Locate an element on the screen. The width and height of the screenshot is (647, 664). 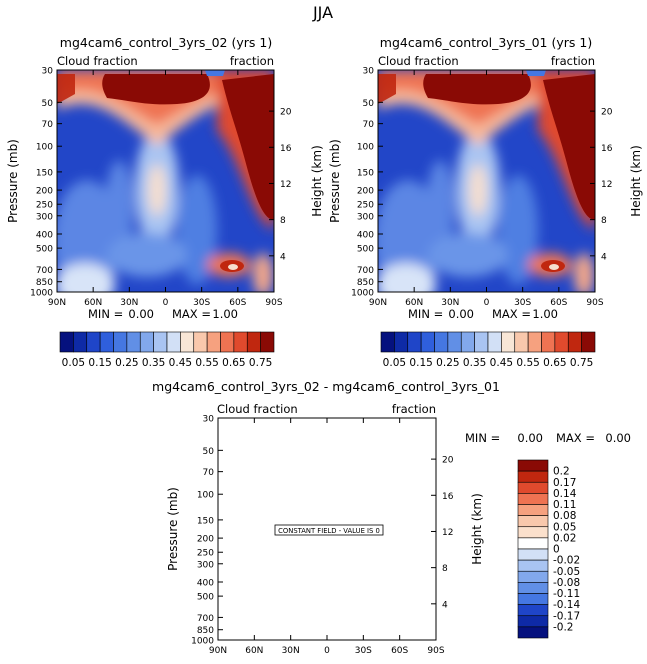
panel-a-xtick-label: 60N is located at coordinates (93, 303).